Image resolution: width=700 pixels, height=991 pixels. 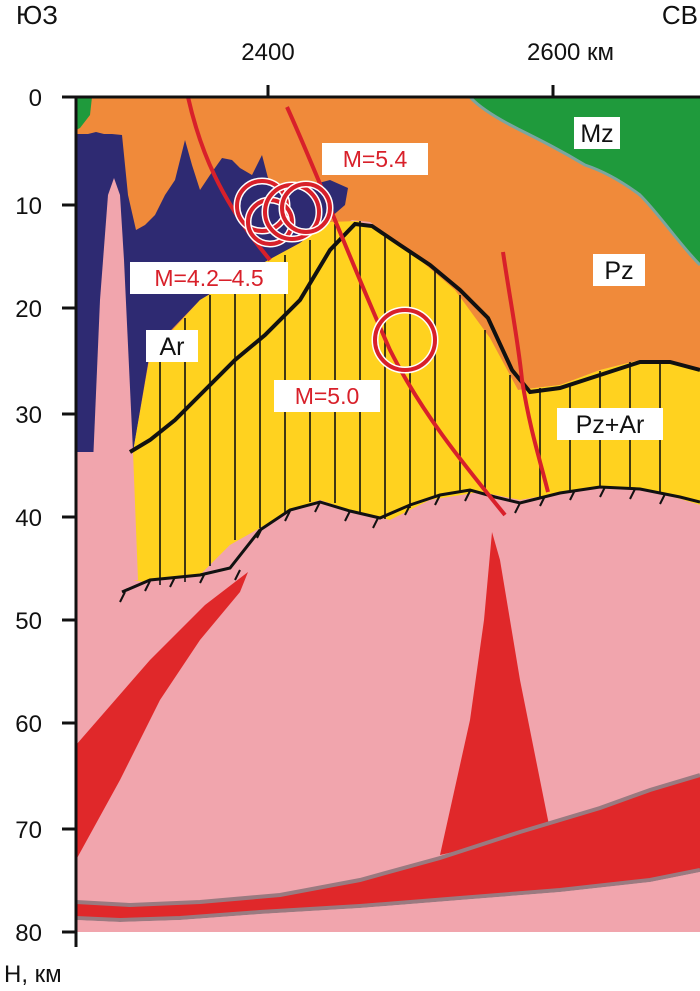 What do you see at coordinates (495, 693) in the screenshot?
I see `anomaly-central-spike` at bounding box center [495, 693].